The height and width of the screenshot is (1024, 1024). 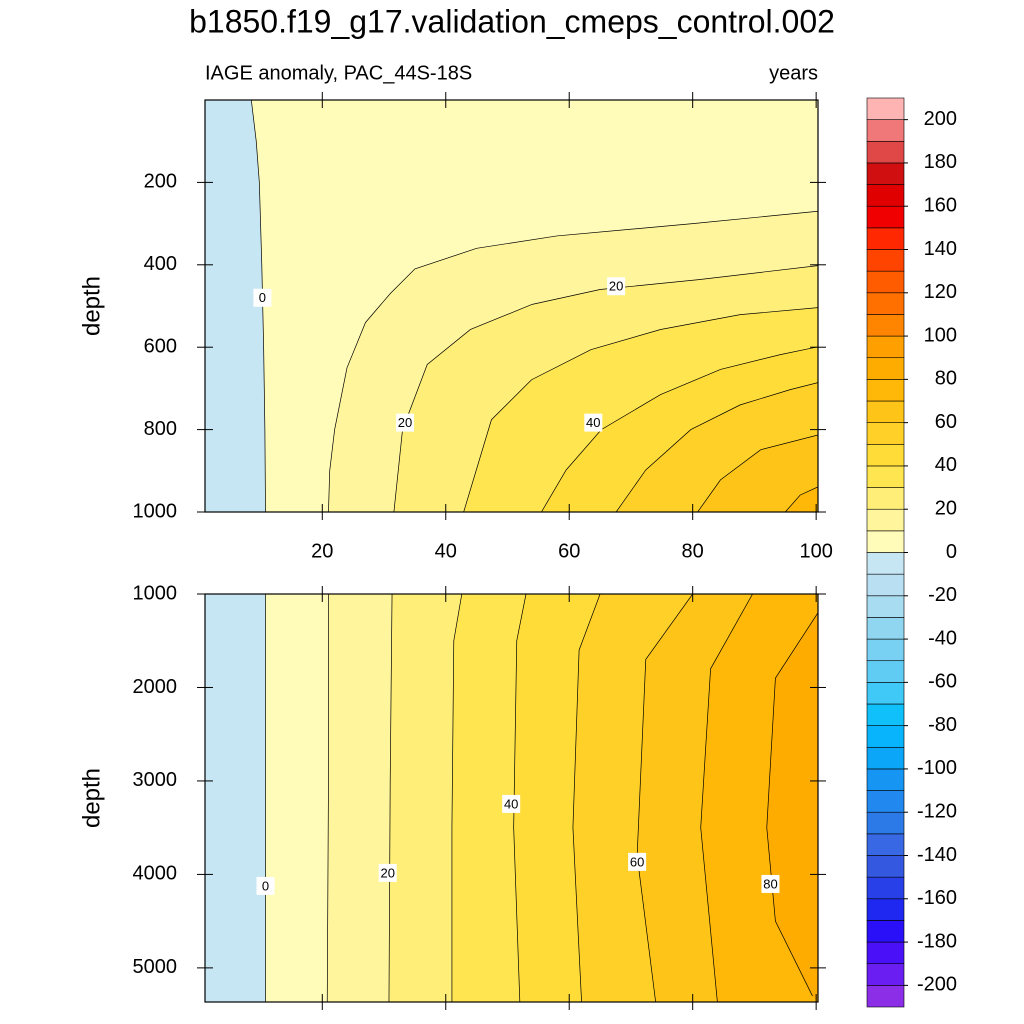 I want to click on colorbar-tick-label: -80, so click(x=942, y=725).